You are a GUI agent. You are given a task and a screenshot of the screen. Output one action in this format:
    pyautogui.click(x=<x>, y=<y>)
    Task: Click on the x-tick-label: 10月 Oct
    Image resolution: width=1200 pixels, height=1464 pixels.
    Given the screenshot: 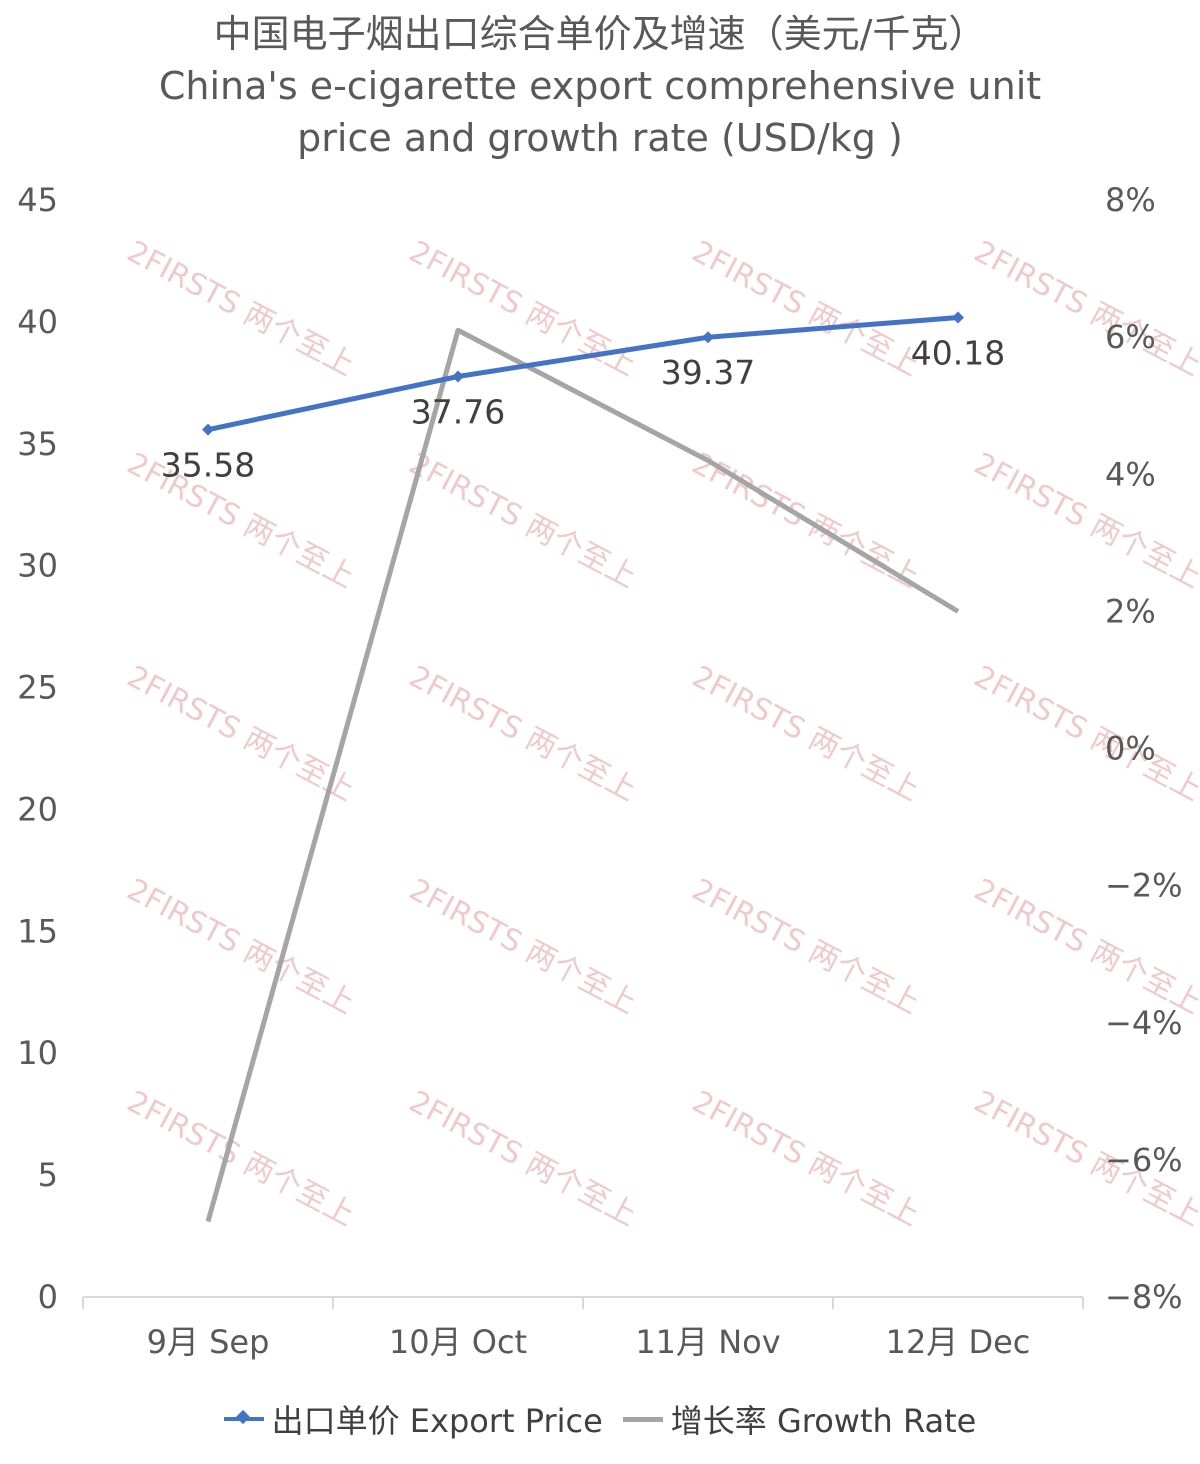 What is the action you would take?
    pyautogui.click(x=458, y=1342)
    